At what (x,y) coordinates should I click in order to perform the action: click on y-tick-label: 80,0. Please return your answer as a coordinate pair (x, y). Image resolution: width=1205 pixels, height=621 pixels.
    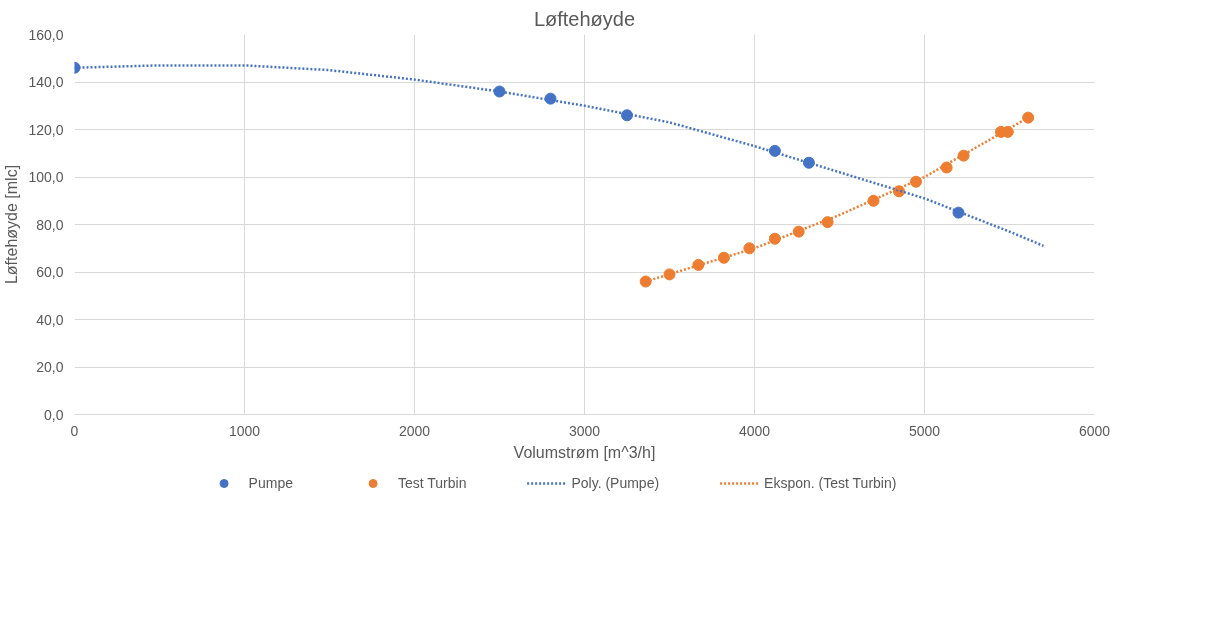
    Looking at the image, I should click on (50, 224).